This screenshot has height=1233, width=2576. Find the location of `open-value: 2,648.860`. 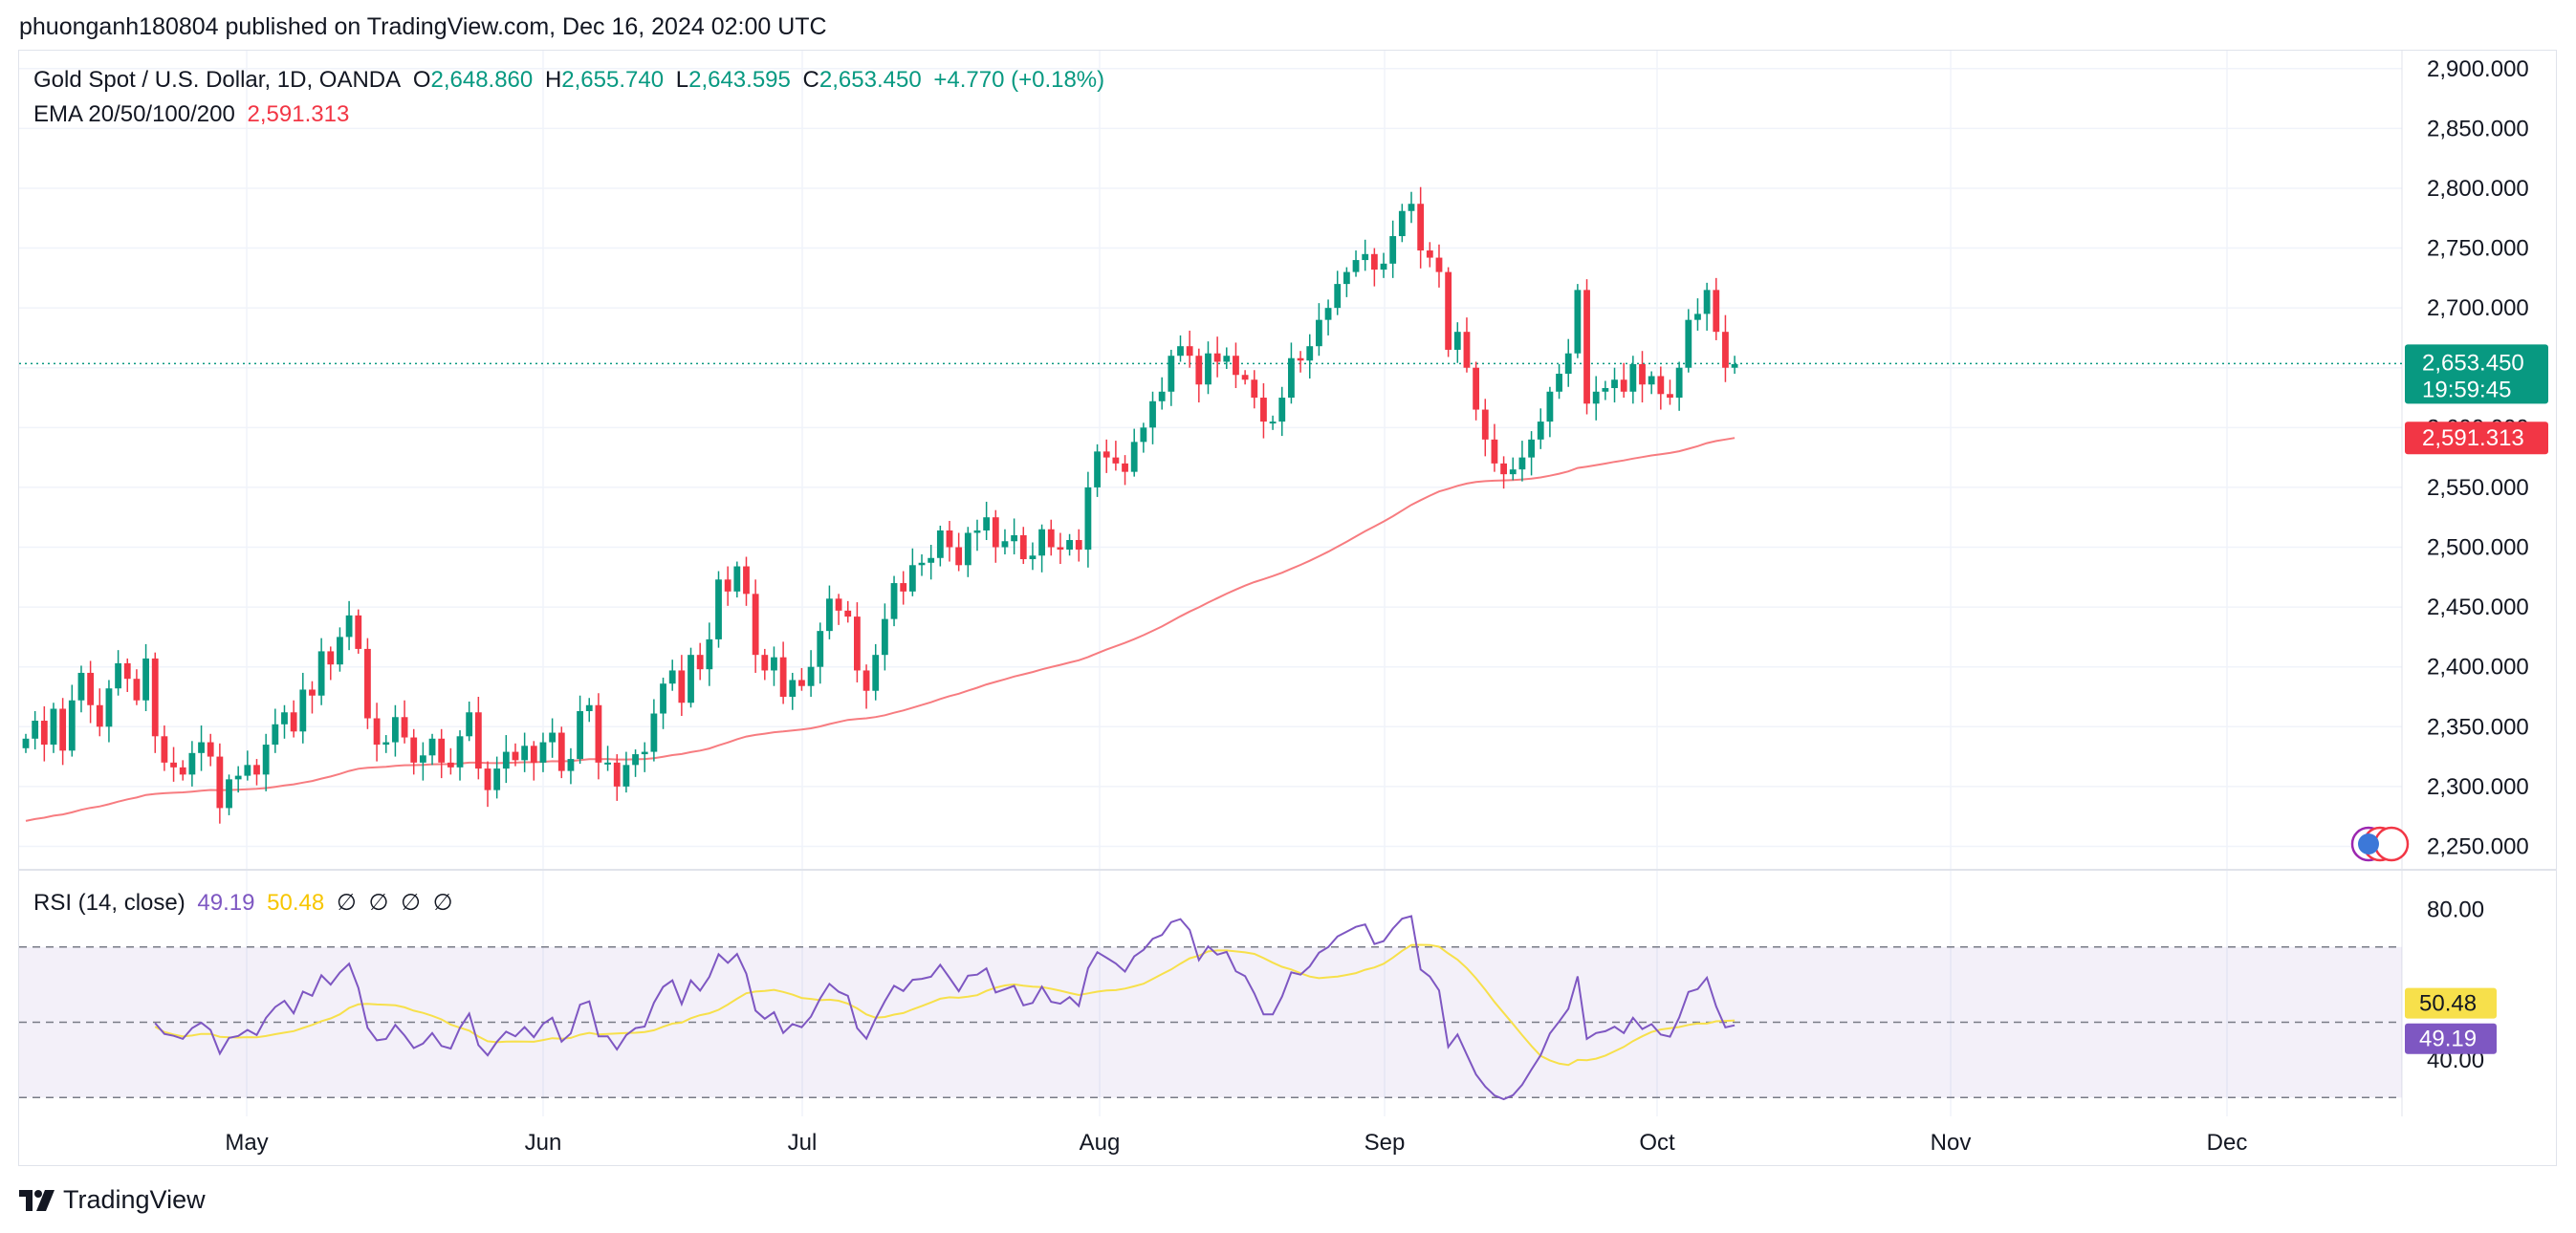

open-value: 2,648.860 is located at coordinates (482, 80).